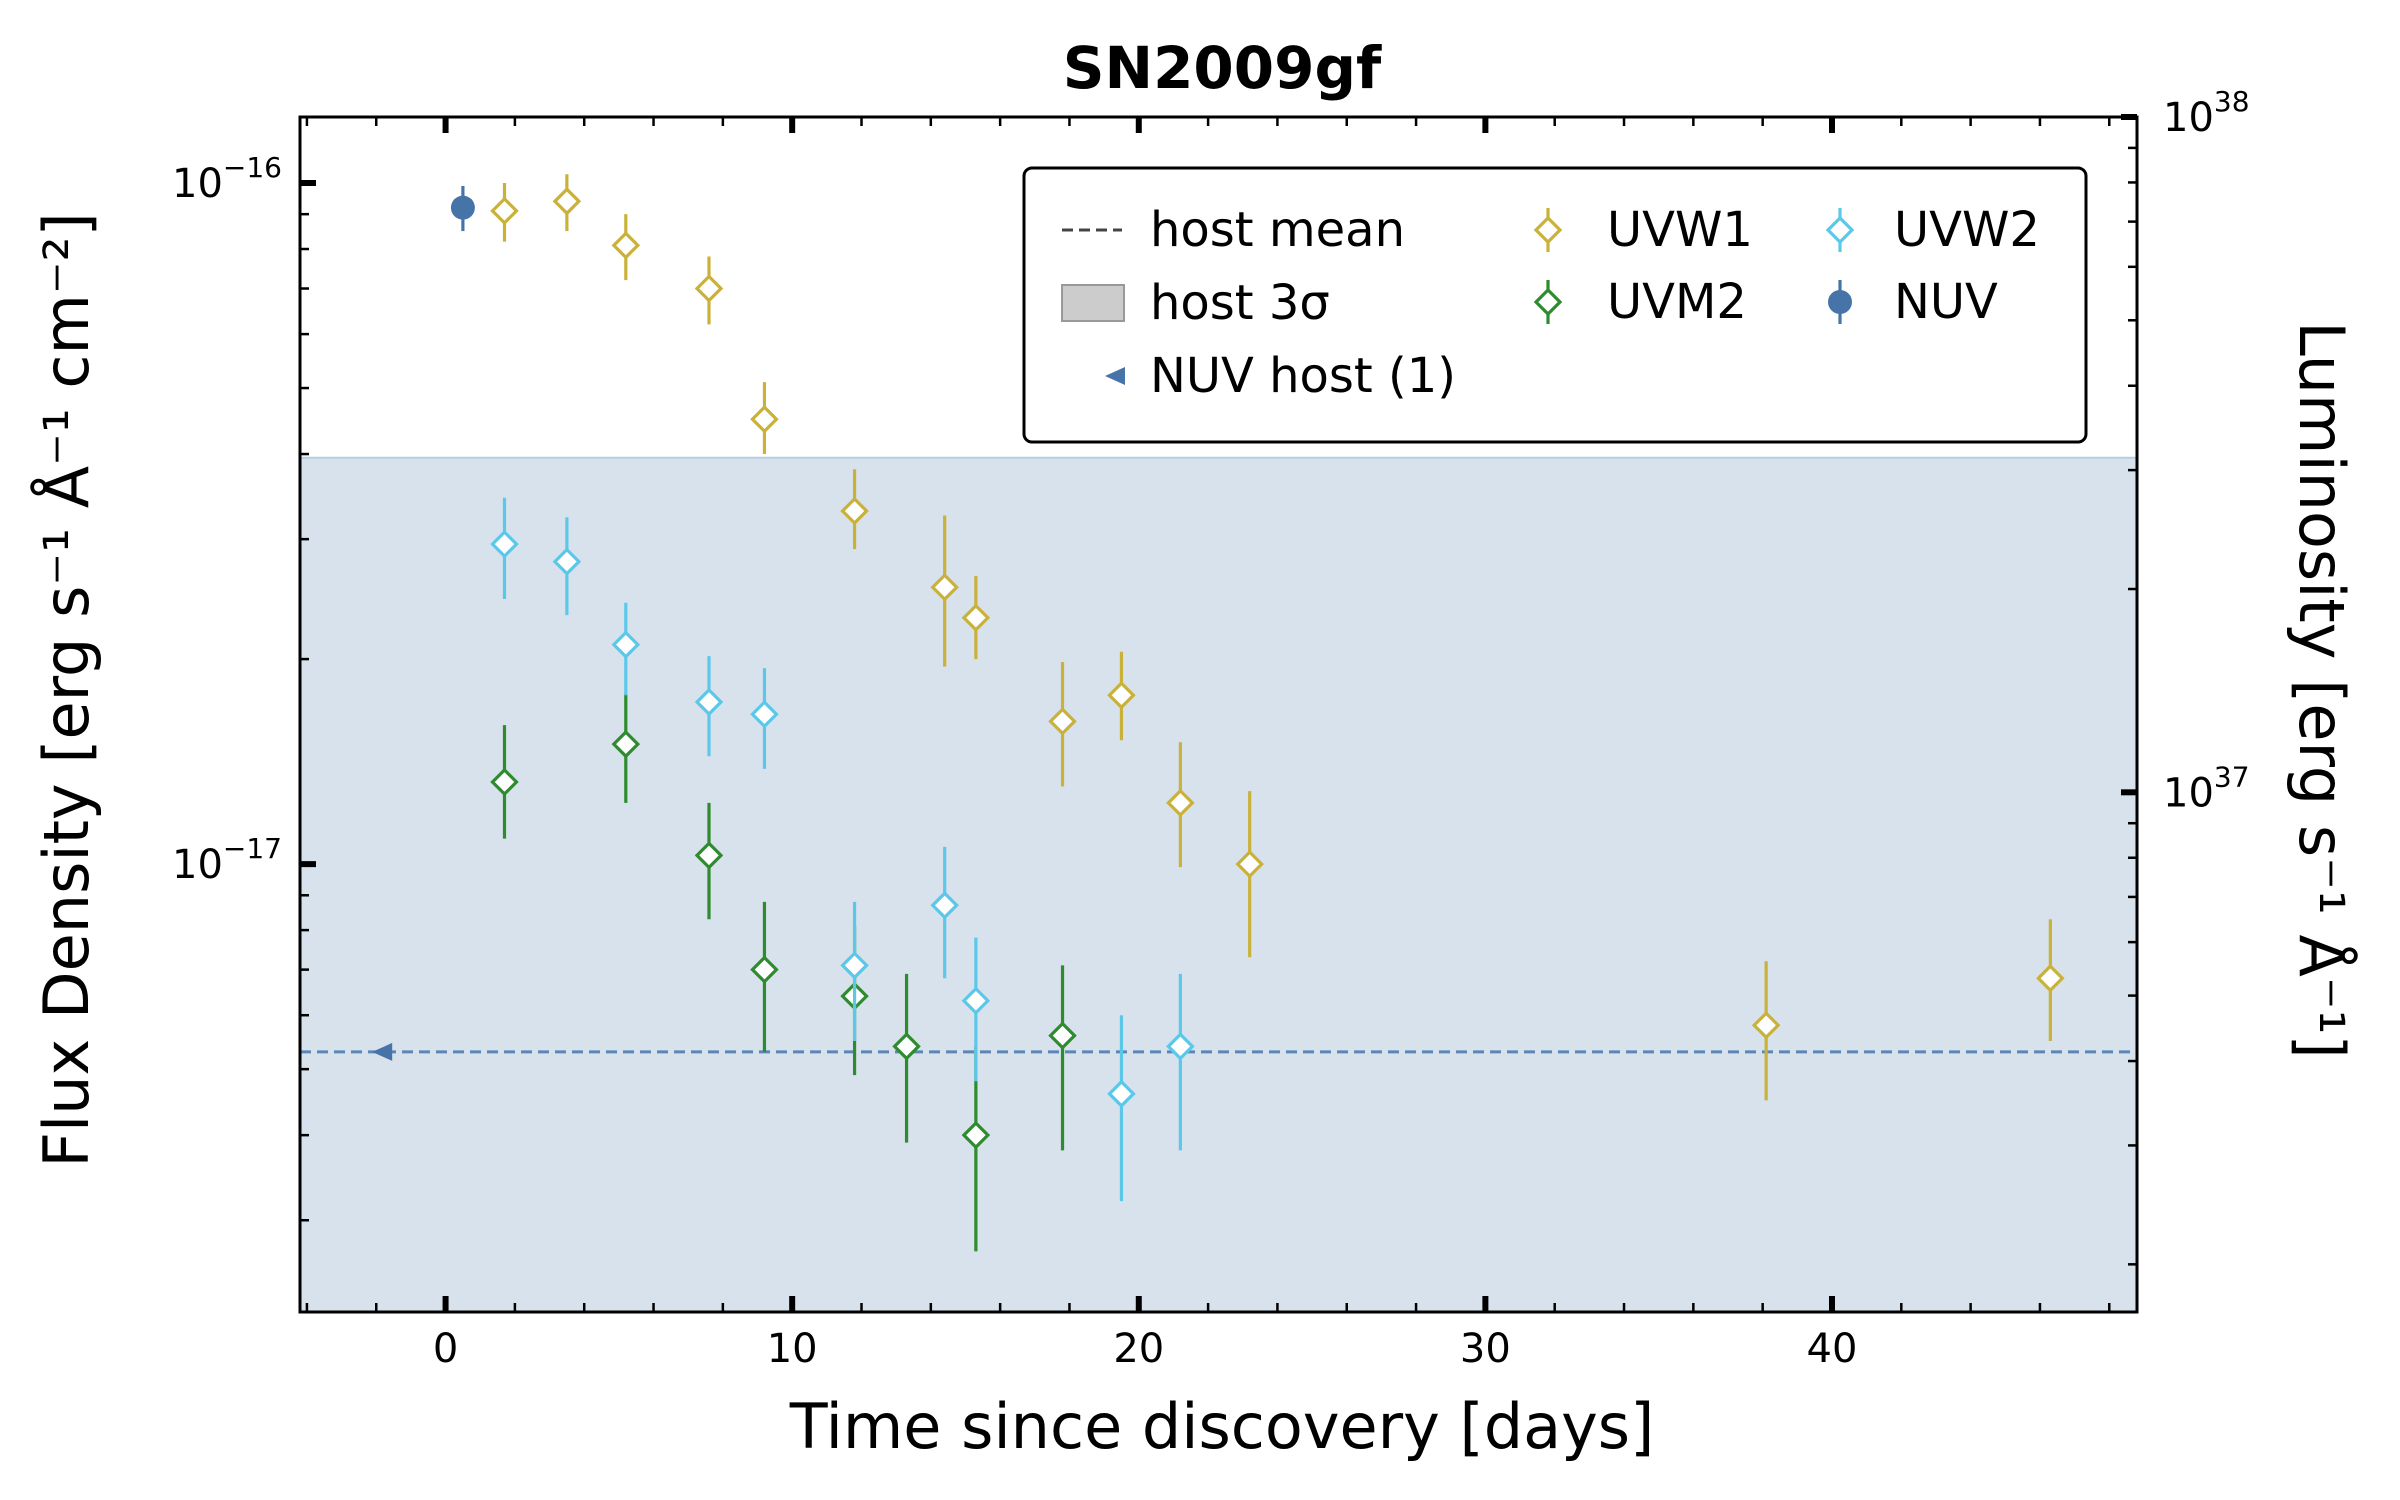  Describe the element at coordinates (1548, 230) in the screenshot. I see `legend-uvw1-marker` at that location.